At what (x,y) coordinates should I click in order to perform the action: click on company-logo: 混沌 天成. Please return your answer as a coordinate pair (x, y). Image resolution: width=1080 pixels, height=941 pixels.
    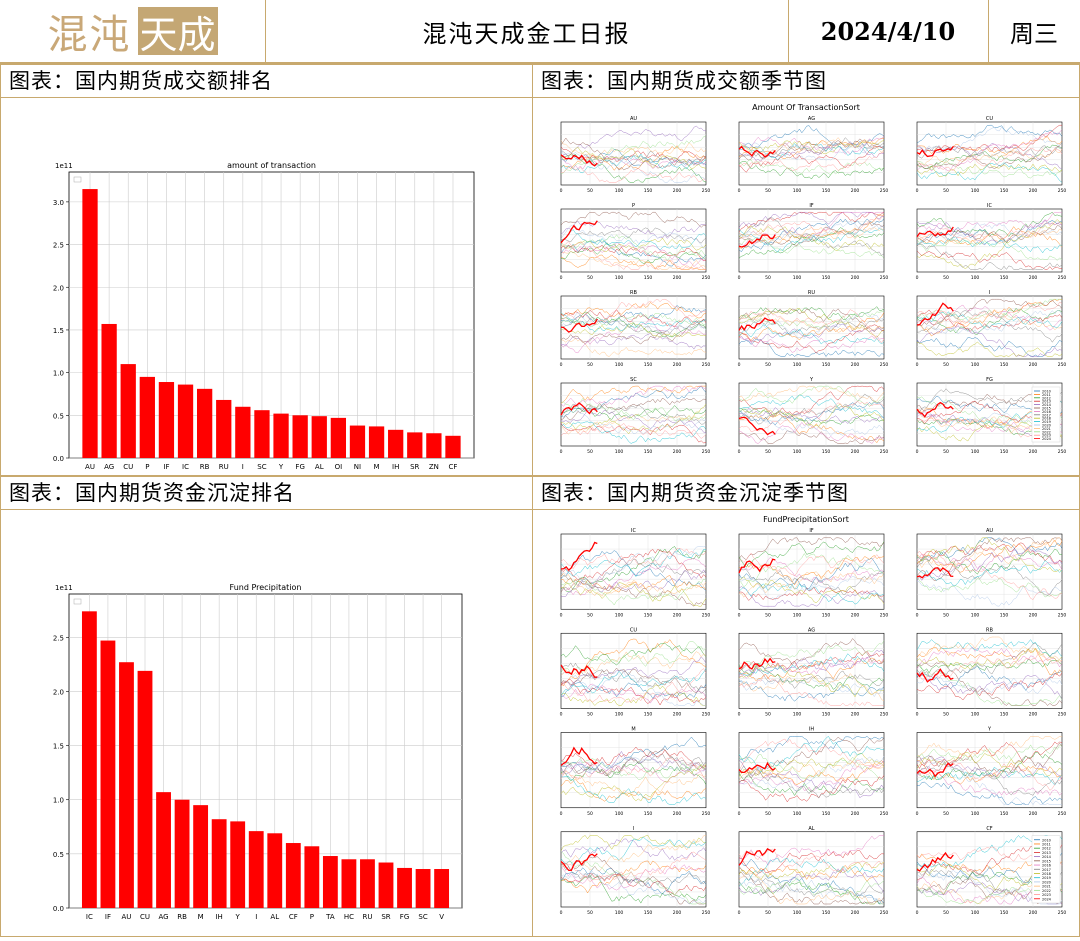
    Looking at the image, I should click on (133, 31).